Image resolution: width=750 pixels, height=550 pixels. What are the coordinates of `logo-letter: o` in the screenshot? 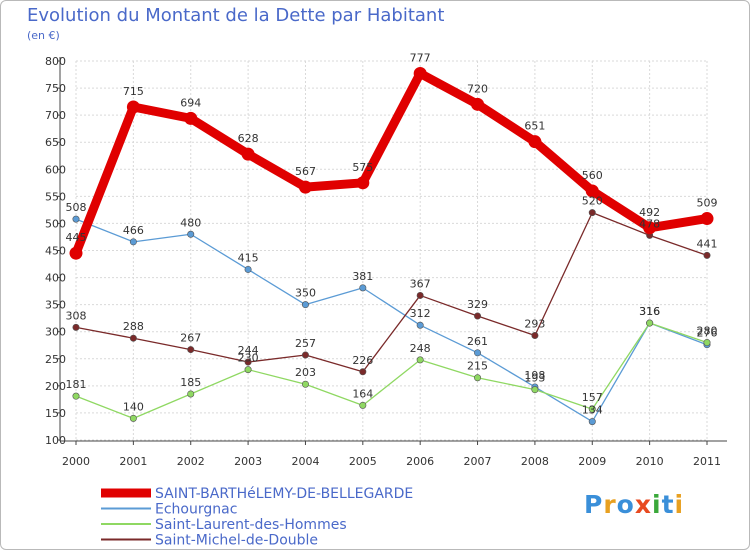 It's located at (625, 504).